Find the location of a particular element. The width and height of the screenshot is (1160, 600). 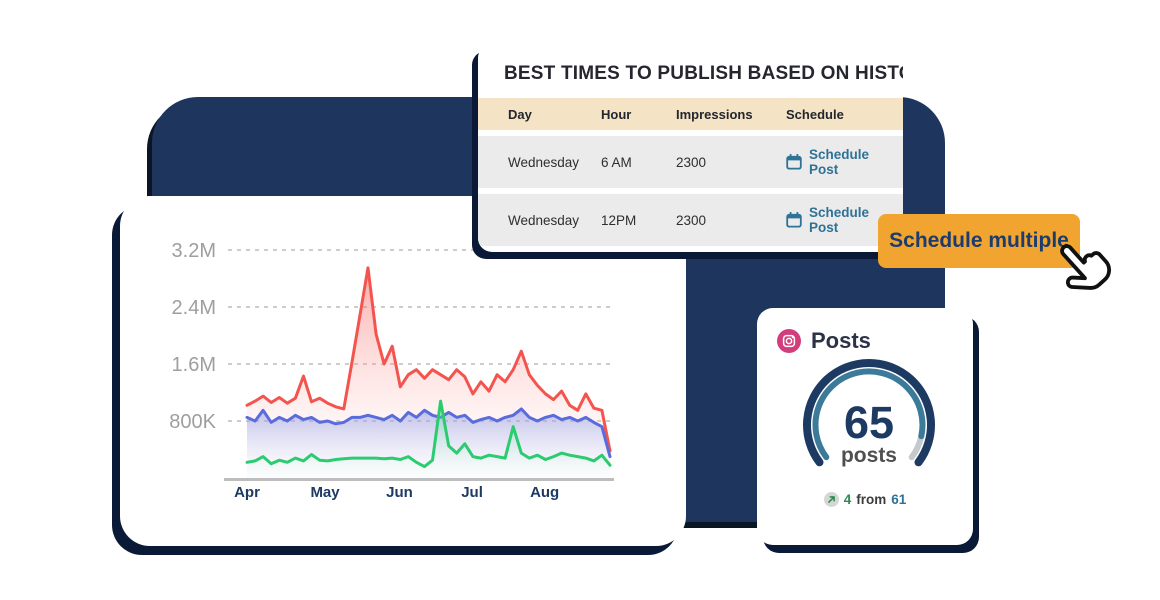

delta-word: from is located at coordinates (871, 499).